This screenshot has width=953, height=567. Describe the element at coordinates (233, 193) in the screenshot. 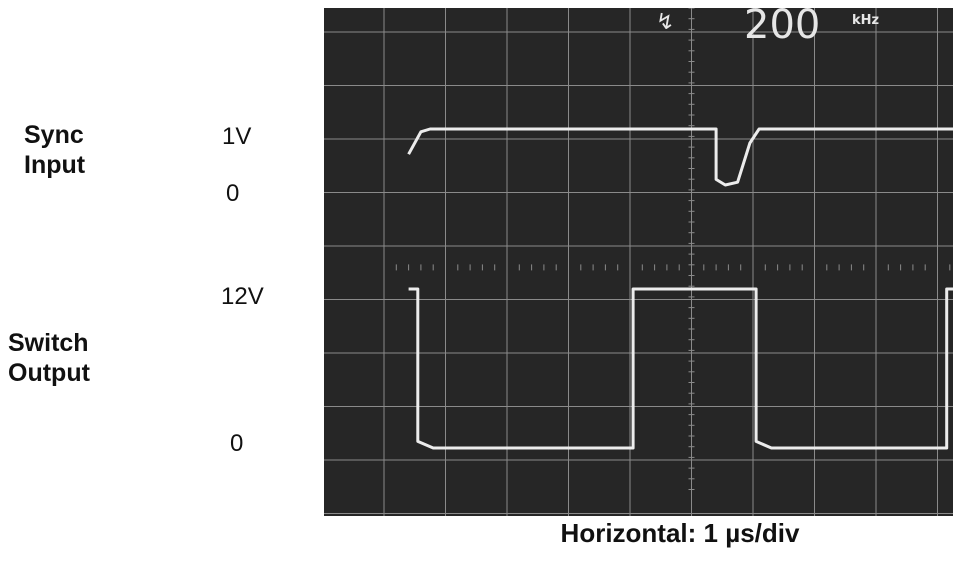

I see `sync-zero-level: 0` at that location.